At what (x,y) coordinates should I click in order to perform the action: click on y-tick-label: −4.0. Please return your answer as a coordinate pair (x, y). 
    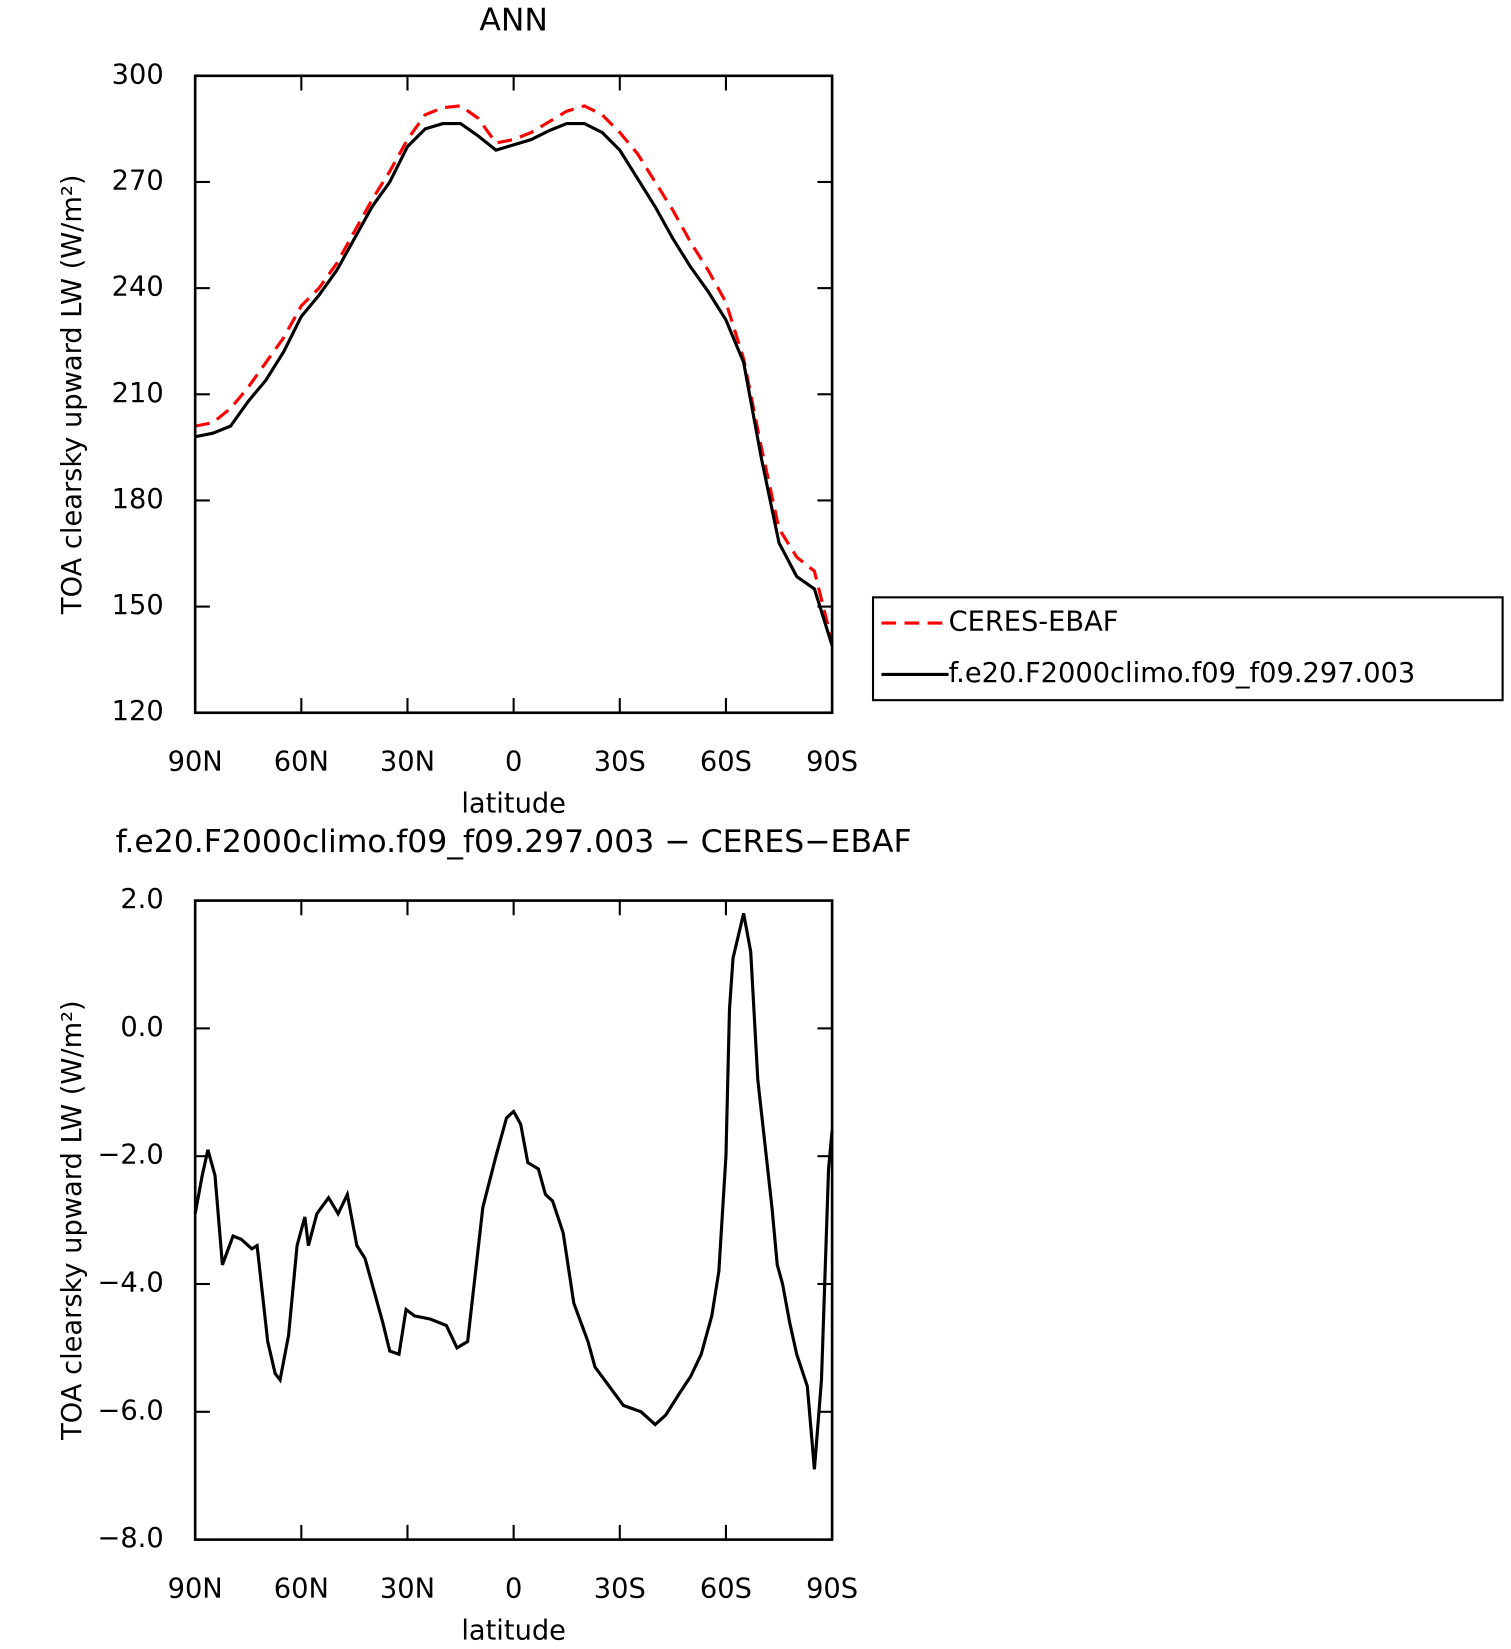
    Looking at the image, I should click on (130, 1282).